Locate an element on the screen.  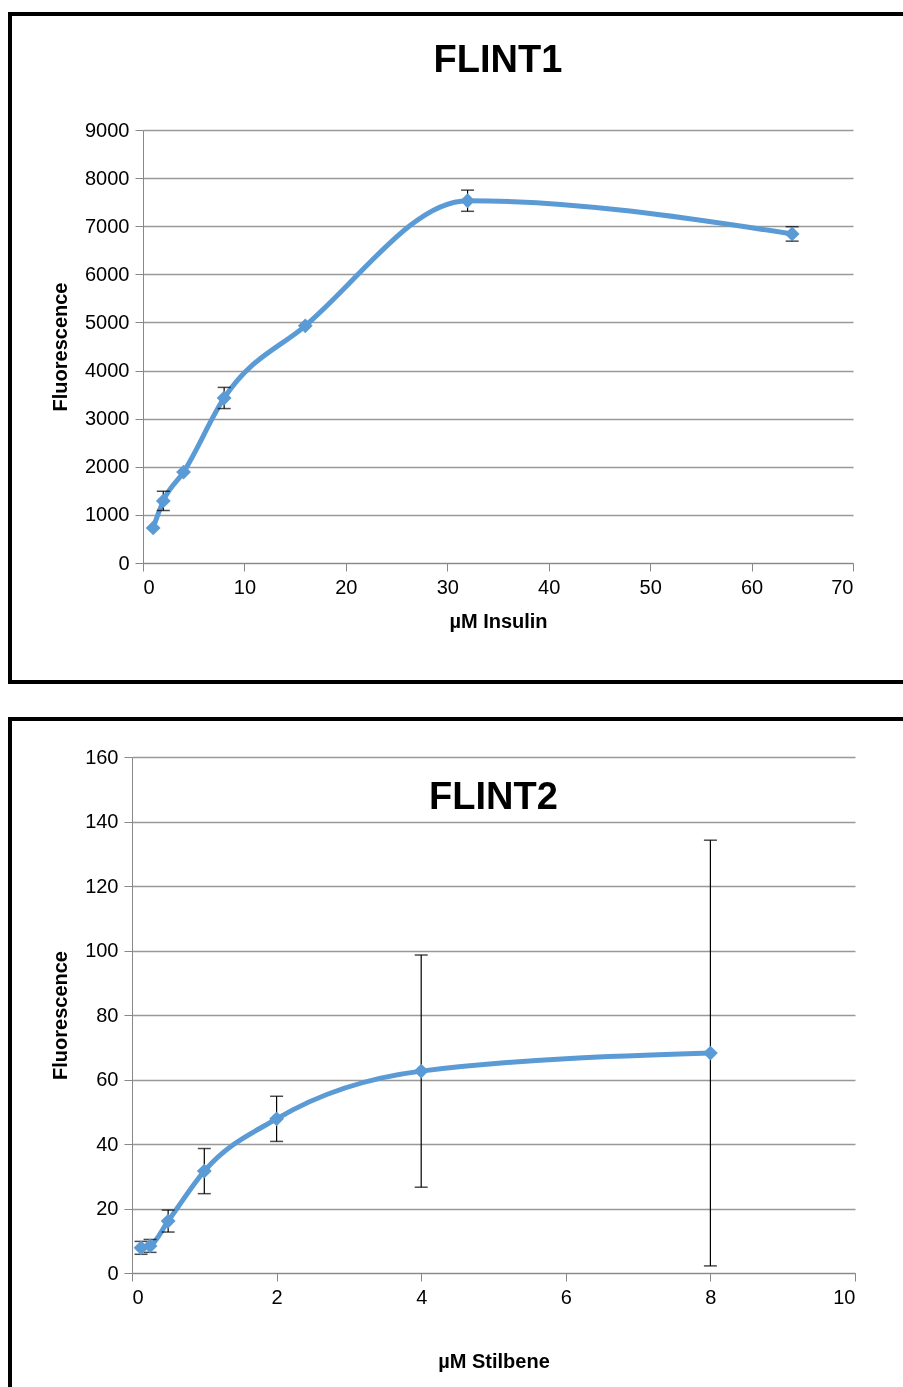
y-tick-label: 7000 is located at coordinates (107, 225).